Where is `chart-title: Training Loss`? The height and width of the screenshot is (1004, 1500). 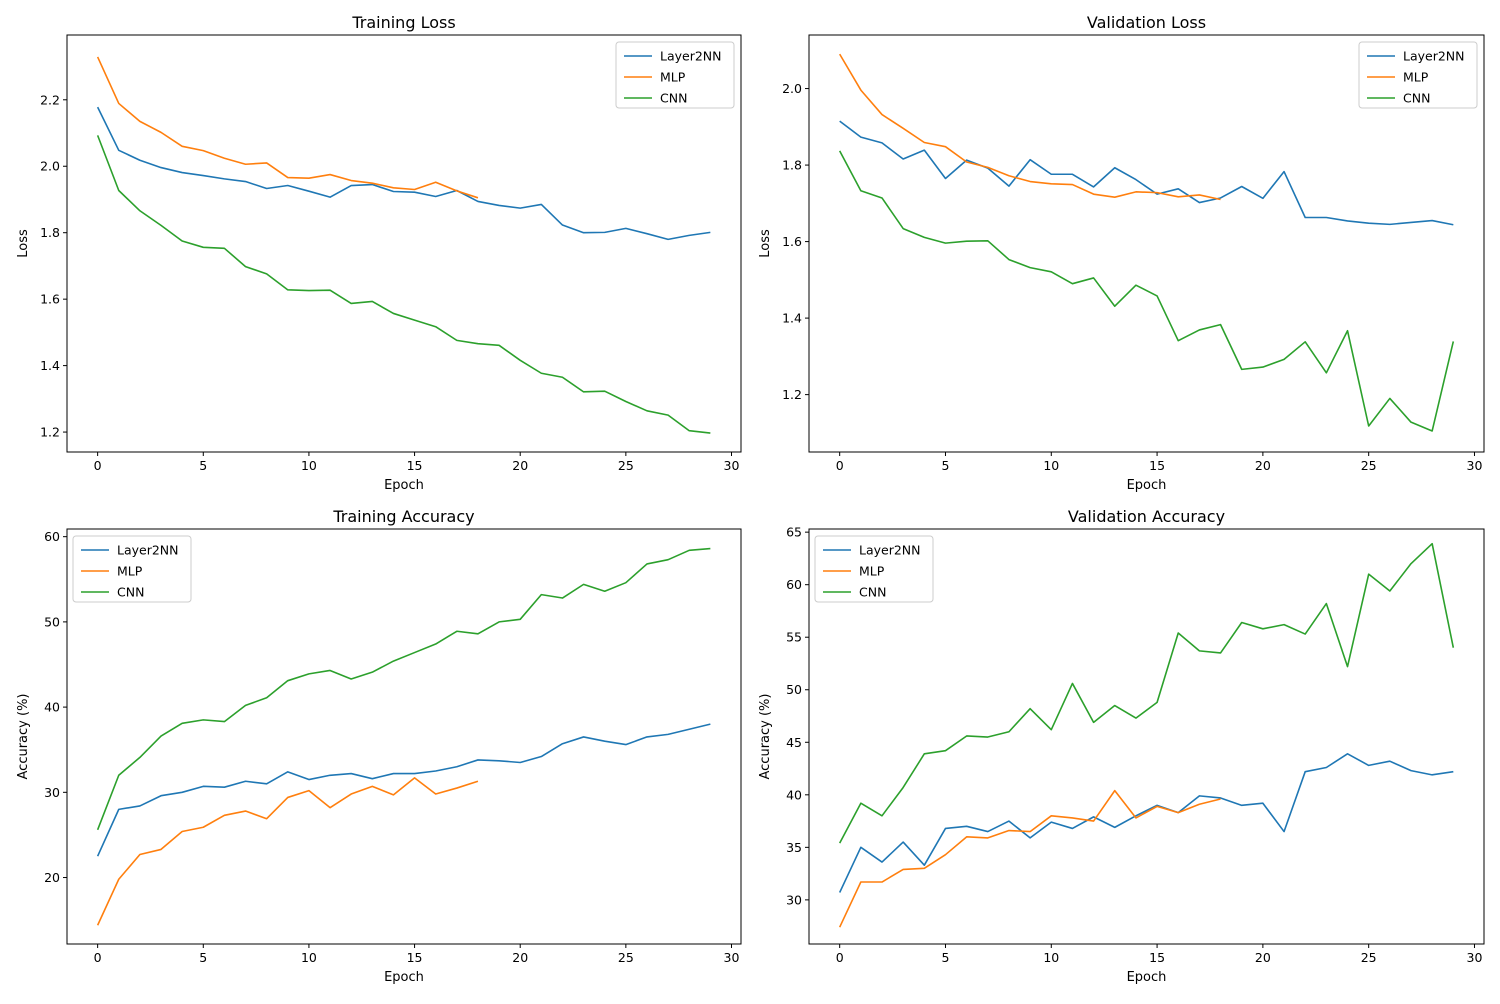
chart-title: Training Loss is located at coordinates (403, 22).